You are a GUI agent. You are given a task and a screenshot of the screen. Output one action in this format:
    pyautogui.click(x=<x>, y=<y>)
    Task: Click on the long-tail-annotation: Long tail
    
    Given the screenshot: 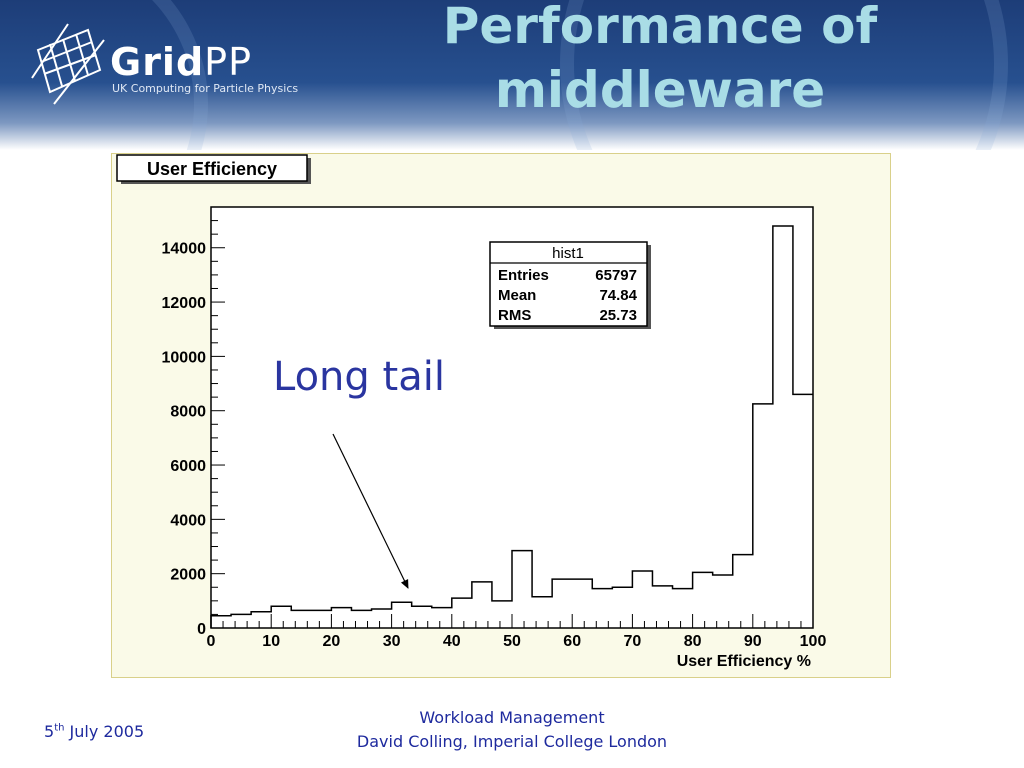 What is the action you would take?
    pyautogui.click(x=359, y=377)
    